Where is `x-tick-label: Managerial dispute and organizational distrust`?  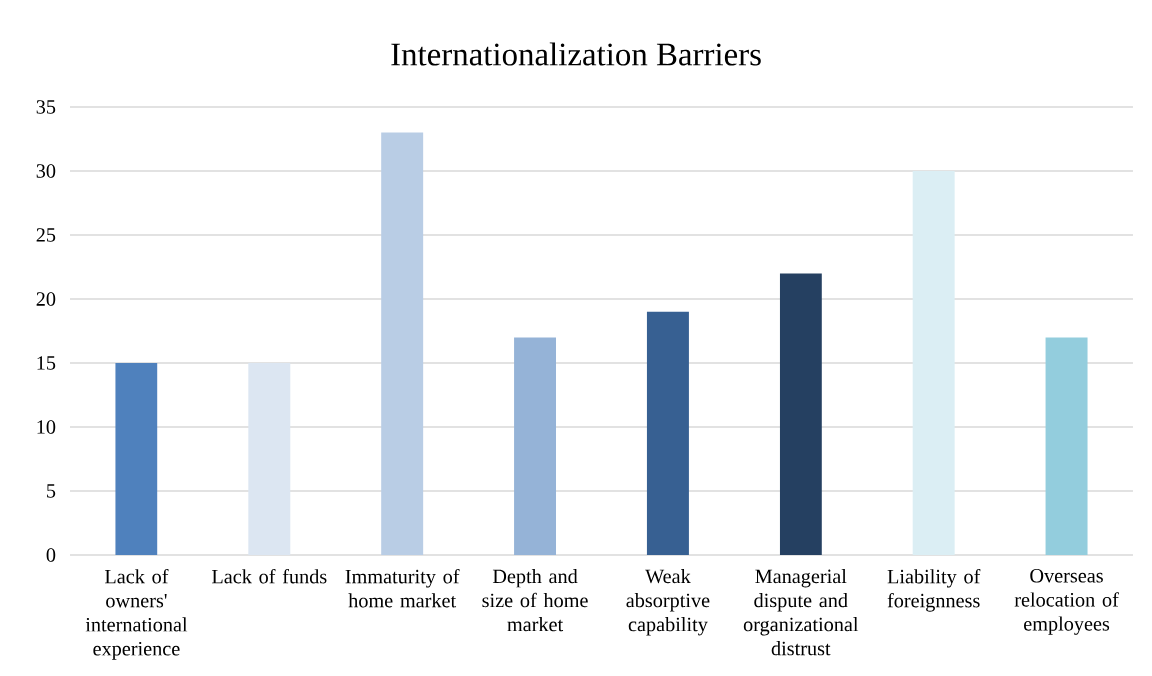
x-tick-label: Managerial dispute and organizational distrust is located at coordinates (801, 612).